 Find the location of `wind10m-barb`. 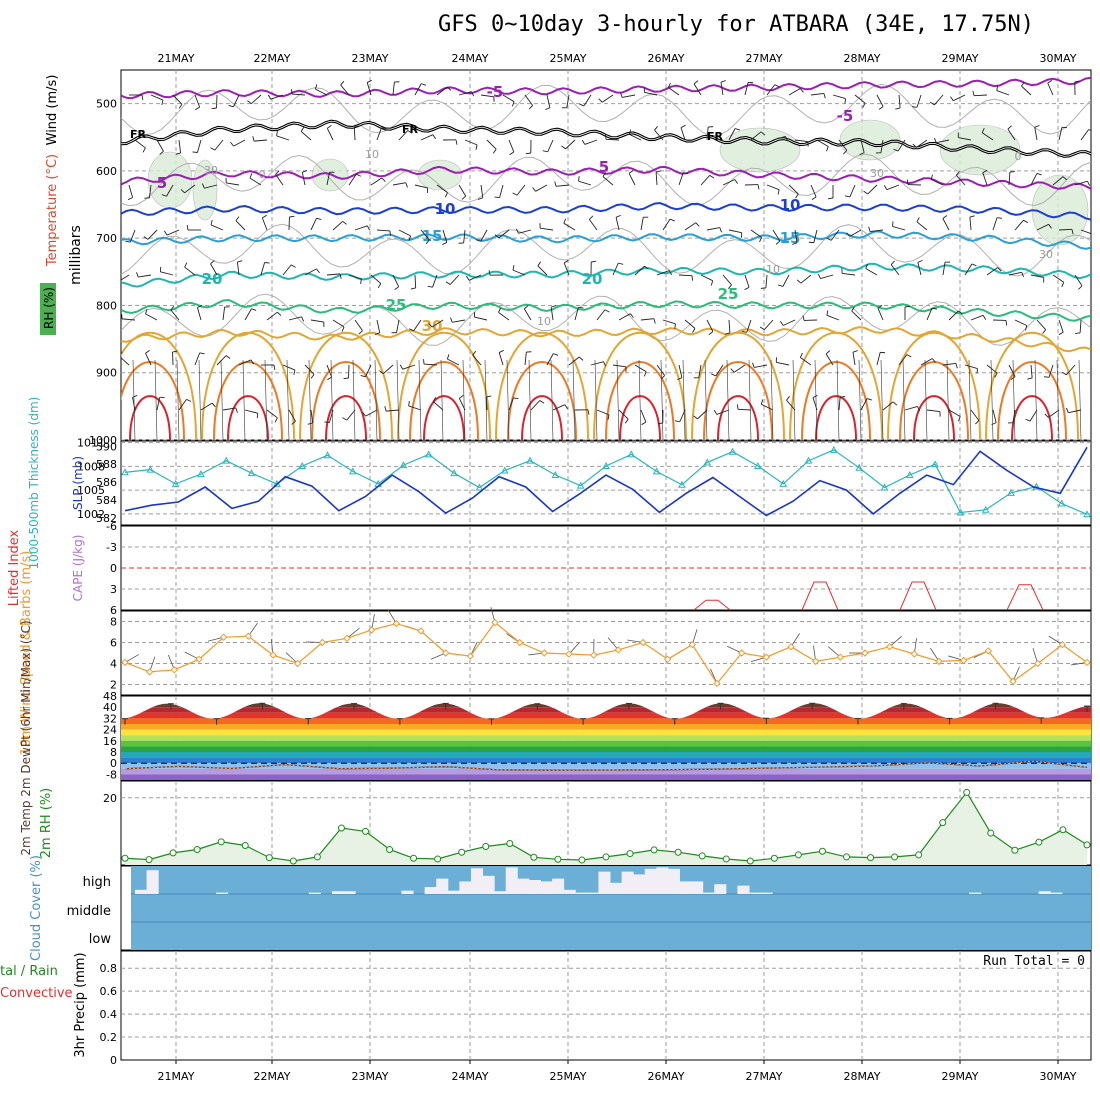

wind10m-barb is located at coordinates (291, 658).